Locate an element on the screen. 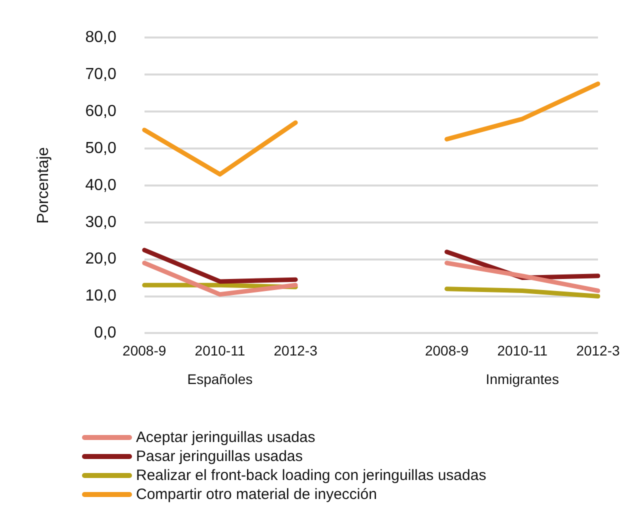  y-tick-label: 80,0 is located at coordinates (100, 37).